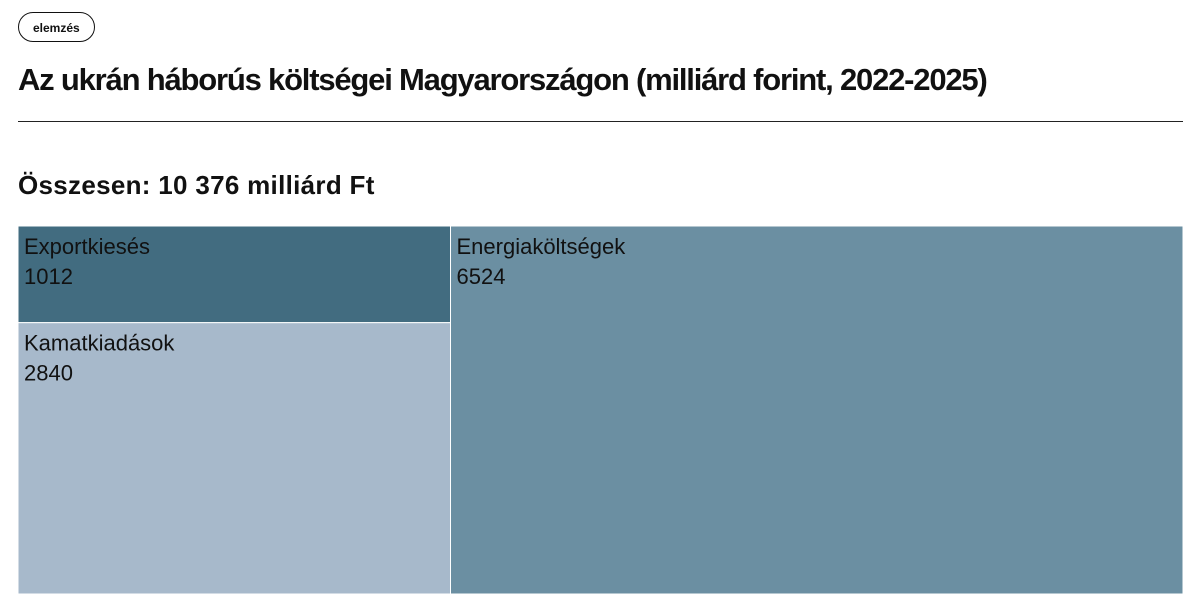 This screenshot has height=614, width=1200. Describe the element at coordinates (480, 276) in the screenshot. I see `cell-value: 6524` at that location.